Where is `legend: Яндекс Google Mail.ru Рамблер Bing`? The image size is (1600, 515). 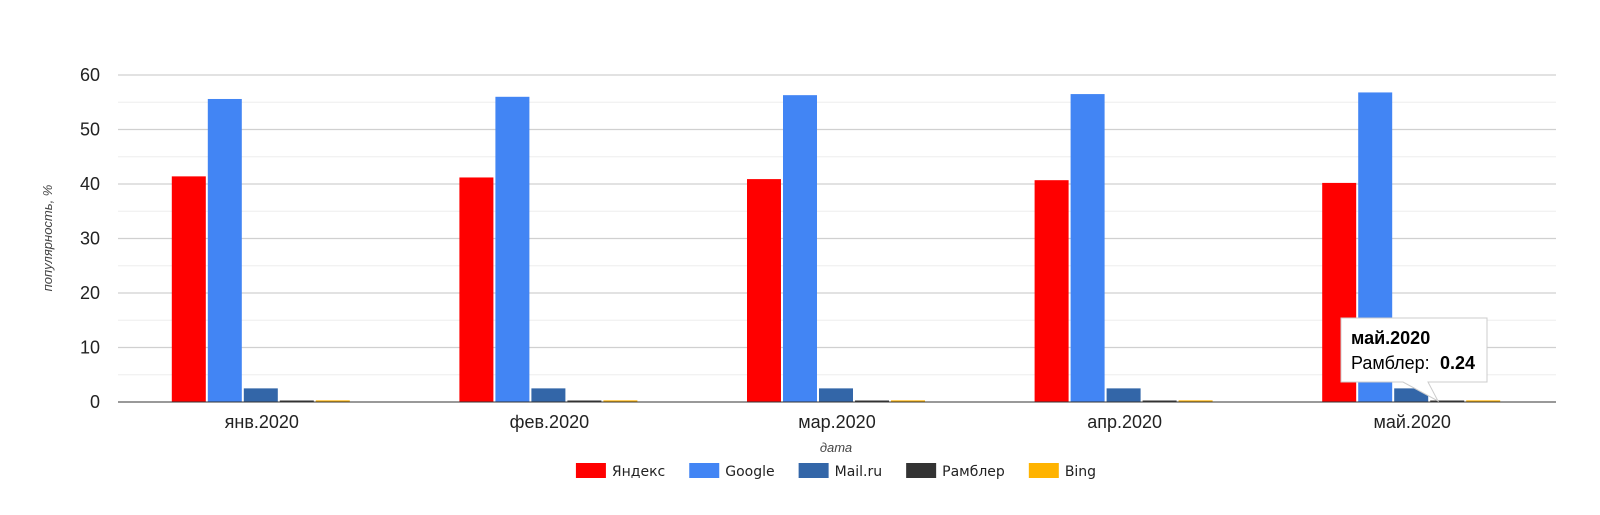
legend: Яндекс Google Mail.ru Рамблер Bing is located at coordinates (835, 471).